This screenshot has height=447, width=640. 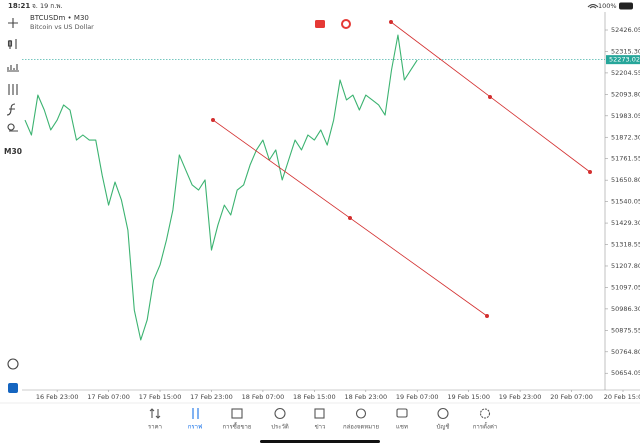 What do you see at coordinates (622, 397) in the screenshot?
I see `x-tick-label: 20 Feb 15:0` at bounding box center [622, 397].